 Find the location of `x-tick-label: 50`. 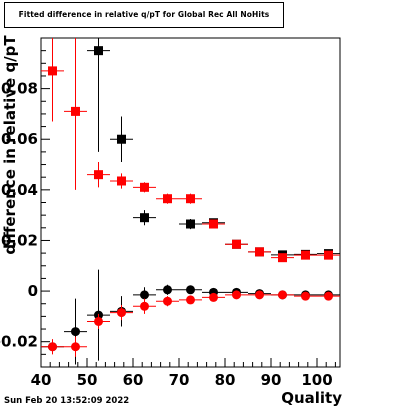

x-tick-label: 50 is located at coordinates (87, 380).